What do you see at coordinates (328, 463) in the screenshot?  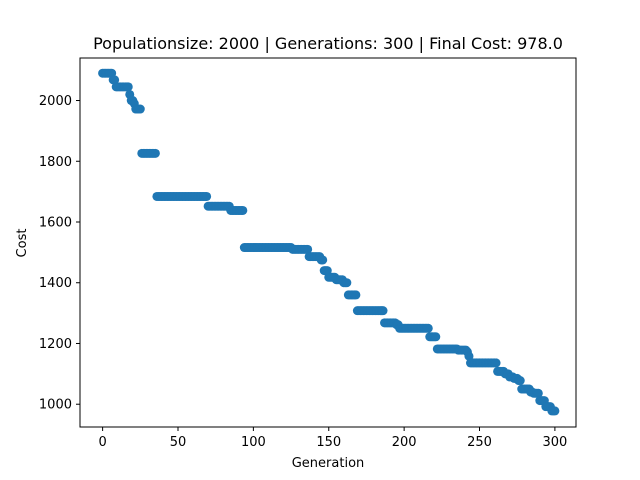 I see `x-axis-label: Generation` at bounding box center [328, 463].